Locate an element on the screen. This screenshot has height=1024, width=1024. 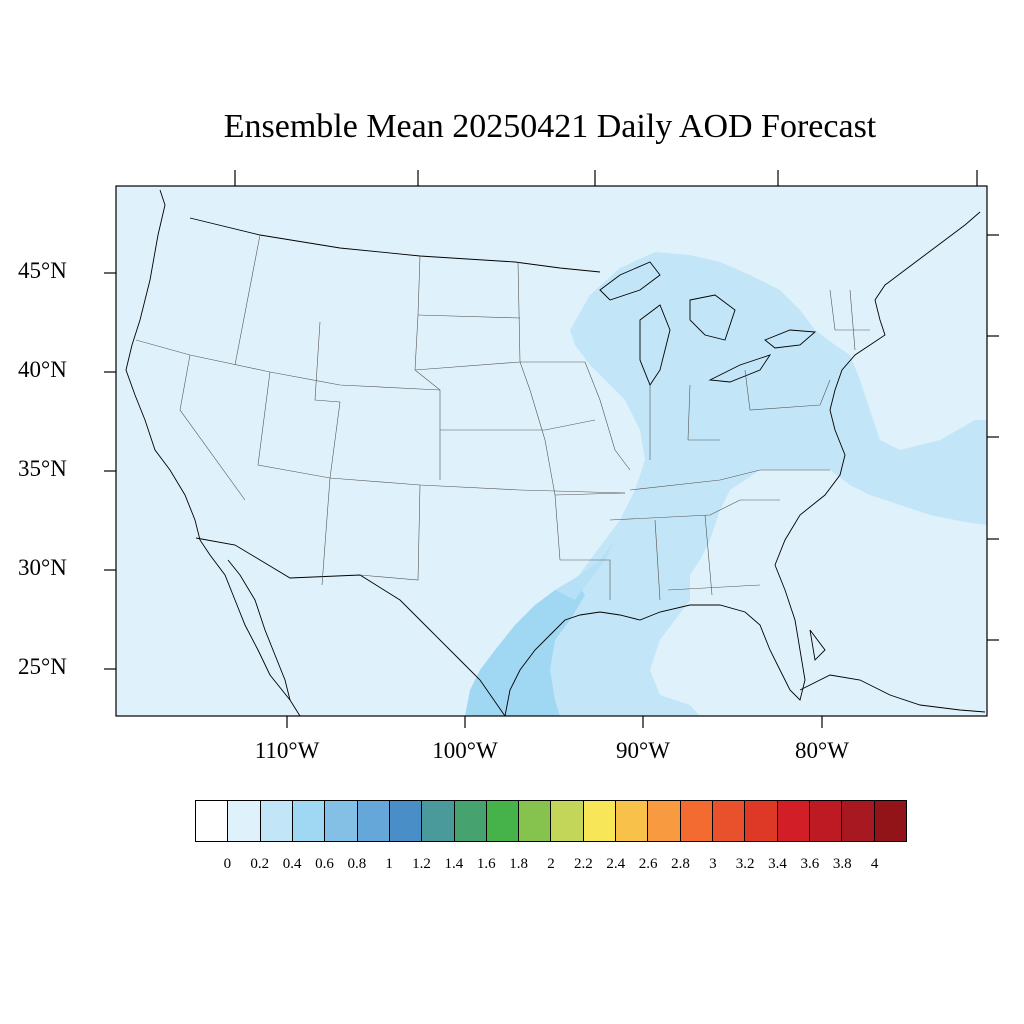
lat-label-40: 40°N is located at coordinates (42, 369).